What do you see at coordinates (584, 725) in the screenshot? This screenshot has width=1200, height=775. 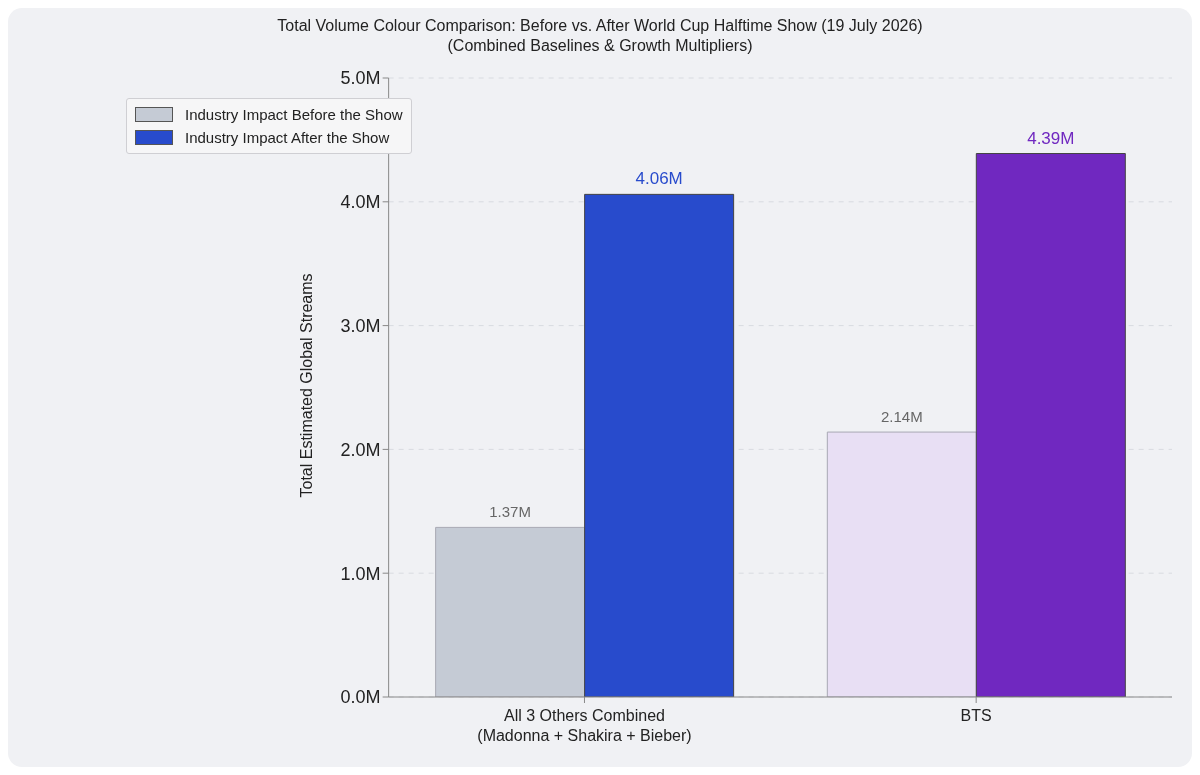 I see `x-tick-label: All 3 Others Combined (Madonna + Shakira + Bieber)` at bounding box center [584, 725].